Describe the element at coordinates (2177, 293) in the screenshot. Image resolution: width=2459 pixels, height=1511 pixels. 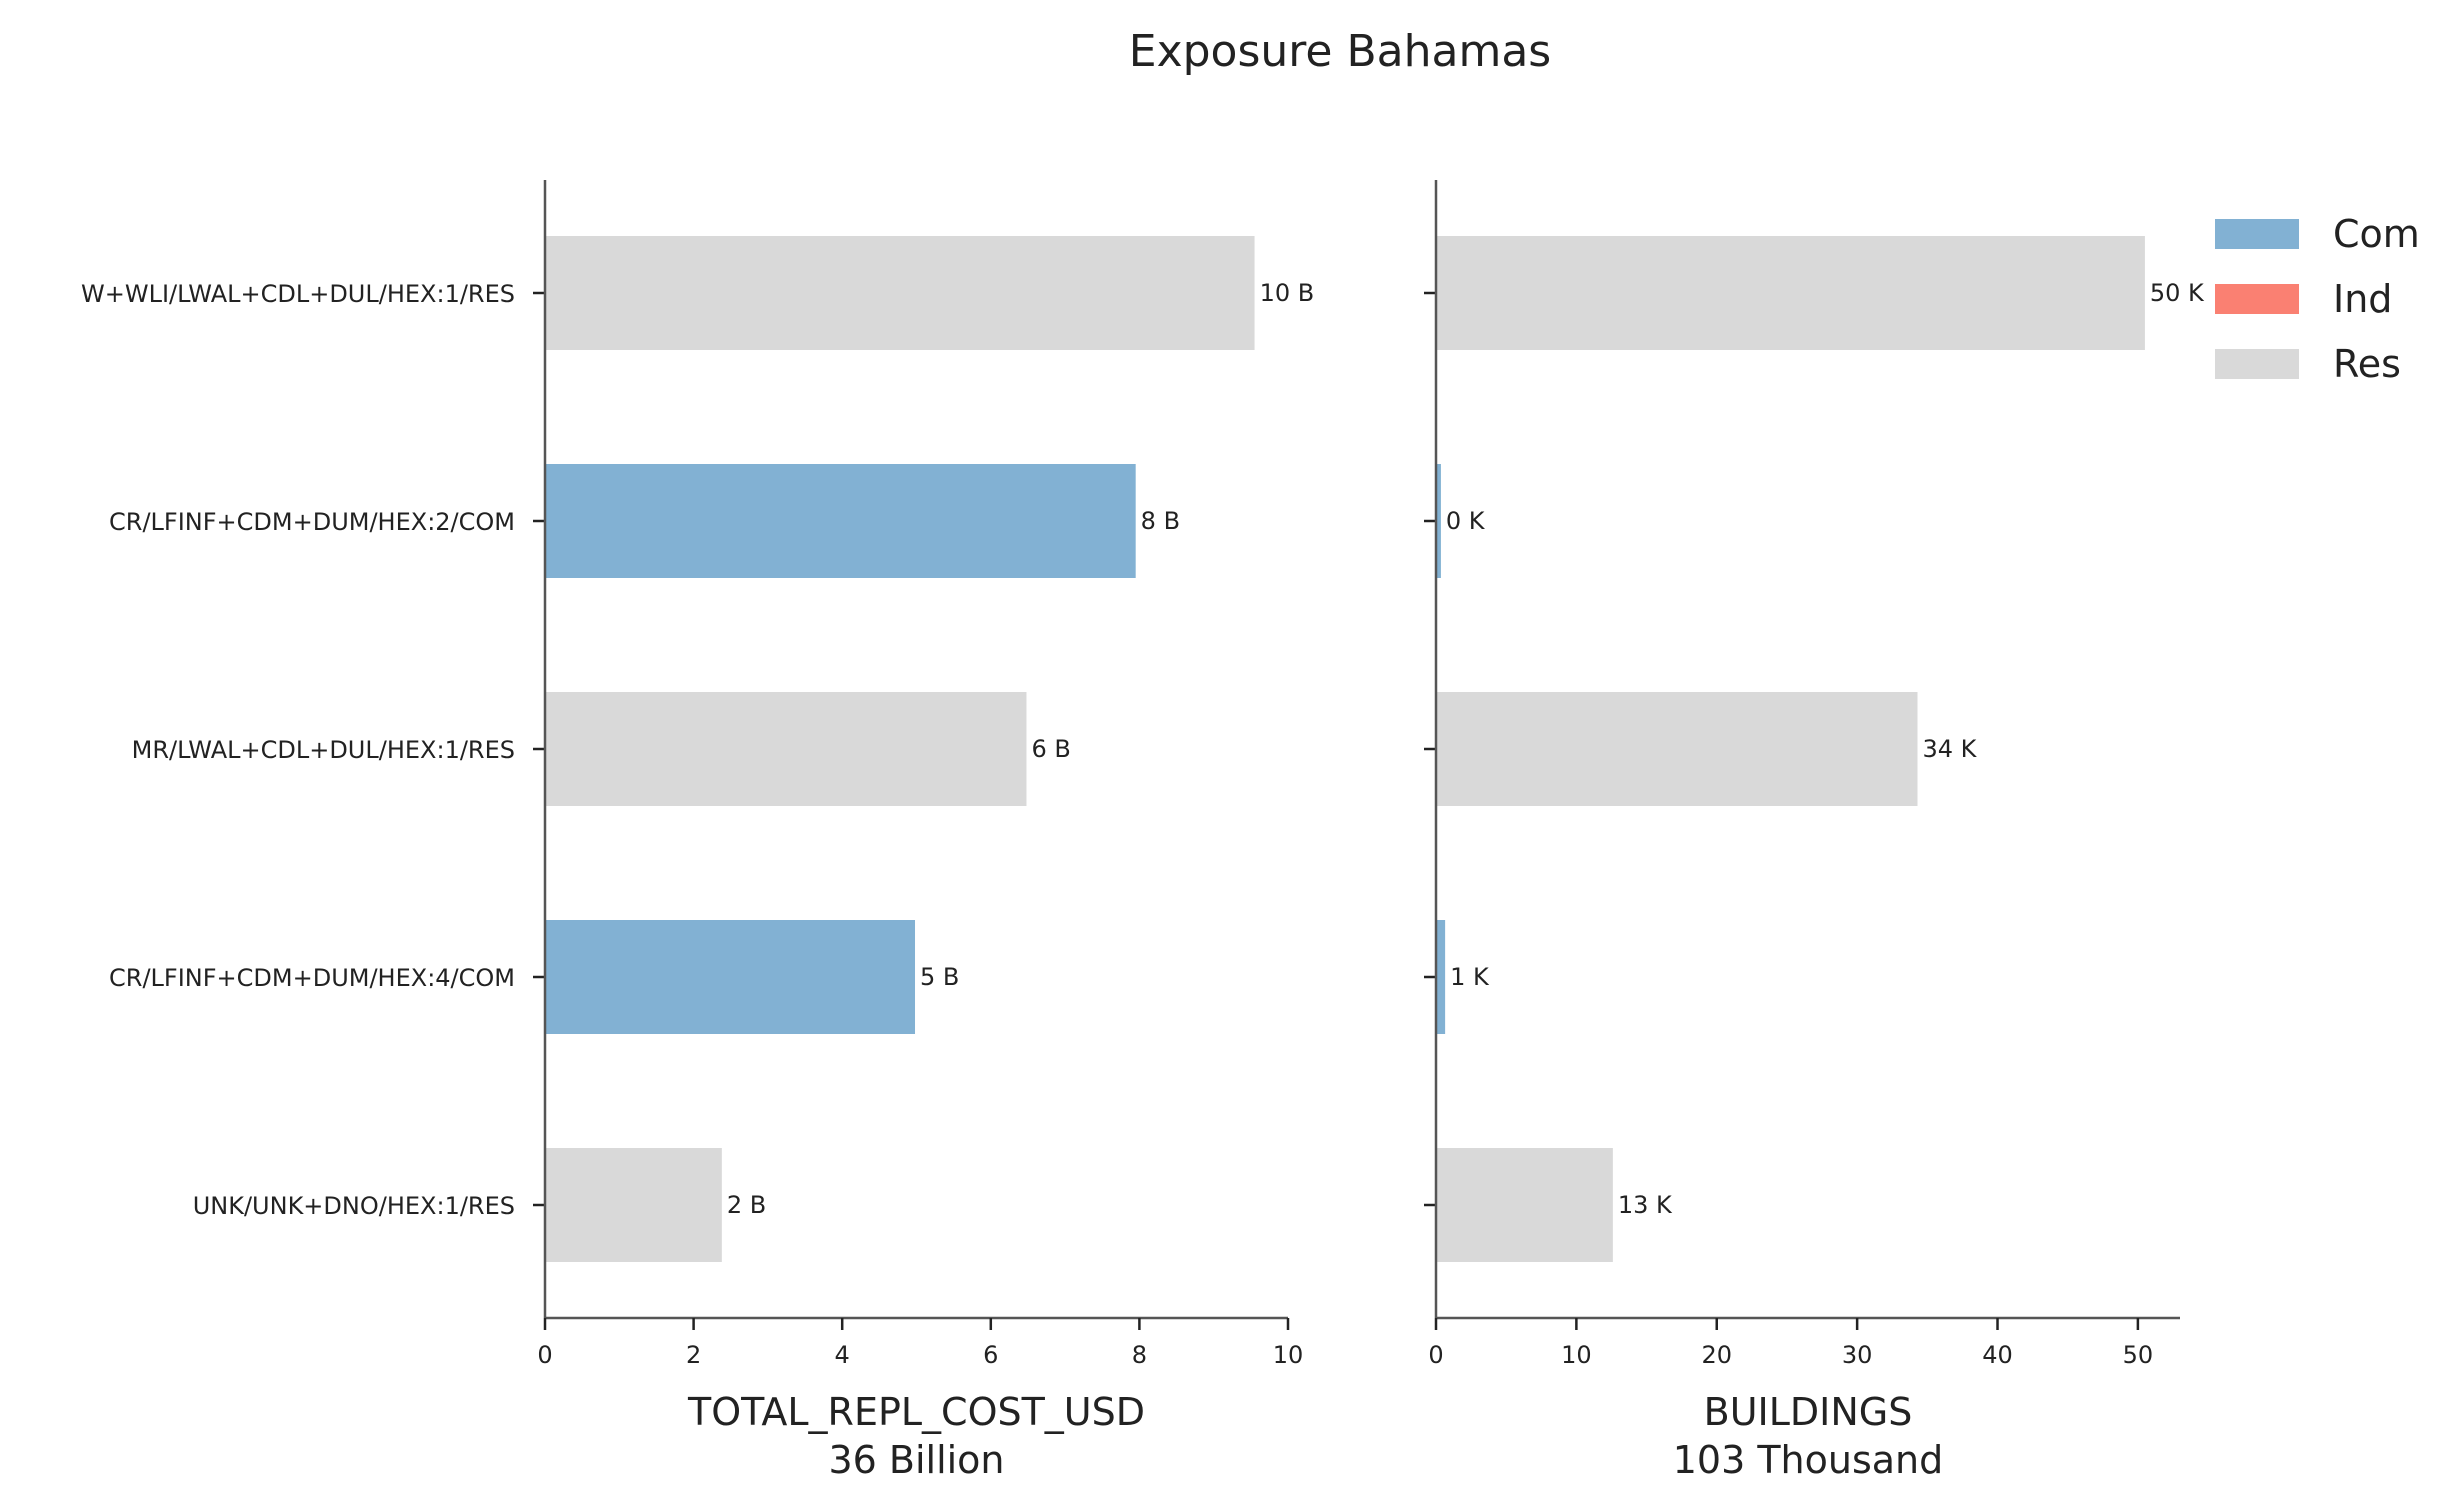
I see `data-label-2-1: 50 K` at that location.